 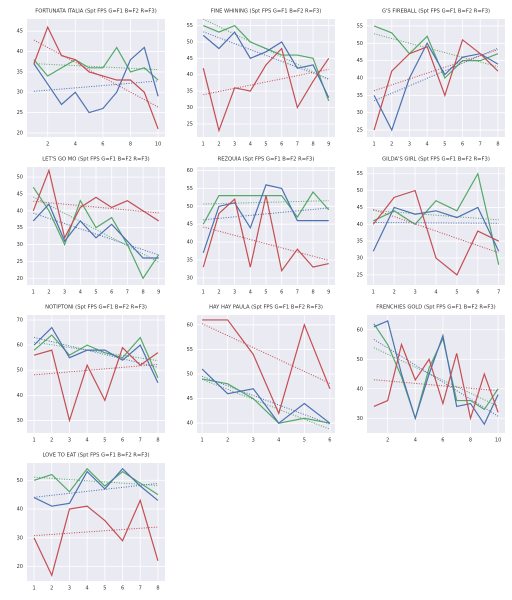 What do you see at coordinates (95, 160) in the screenshot?
I see `chart-title: LET'S GO MO (Spt FPS G=F1 B=F2 R=F3)` at bounding box center [95, 160].